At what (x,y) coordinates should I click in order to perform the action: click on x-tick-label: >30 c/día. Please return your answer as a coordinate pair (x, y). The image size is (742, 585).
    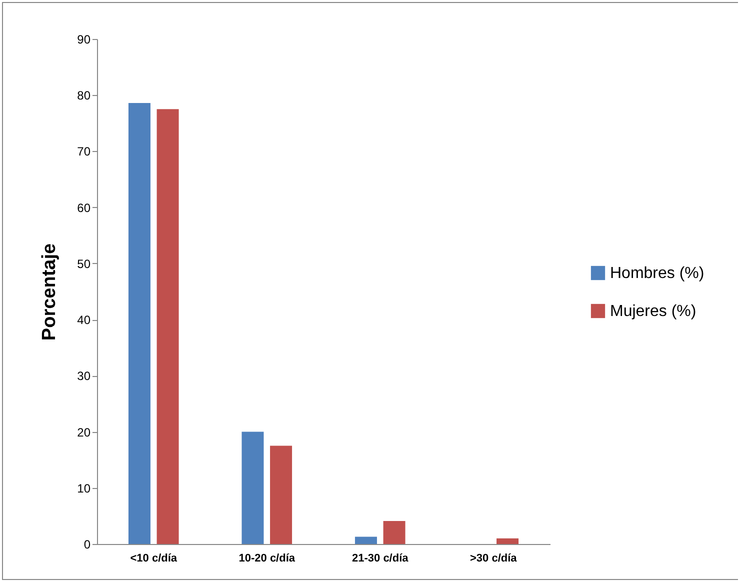
    Looking at the image, I should click on (494, 558).